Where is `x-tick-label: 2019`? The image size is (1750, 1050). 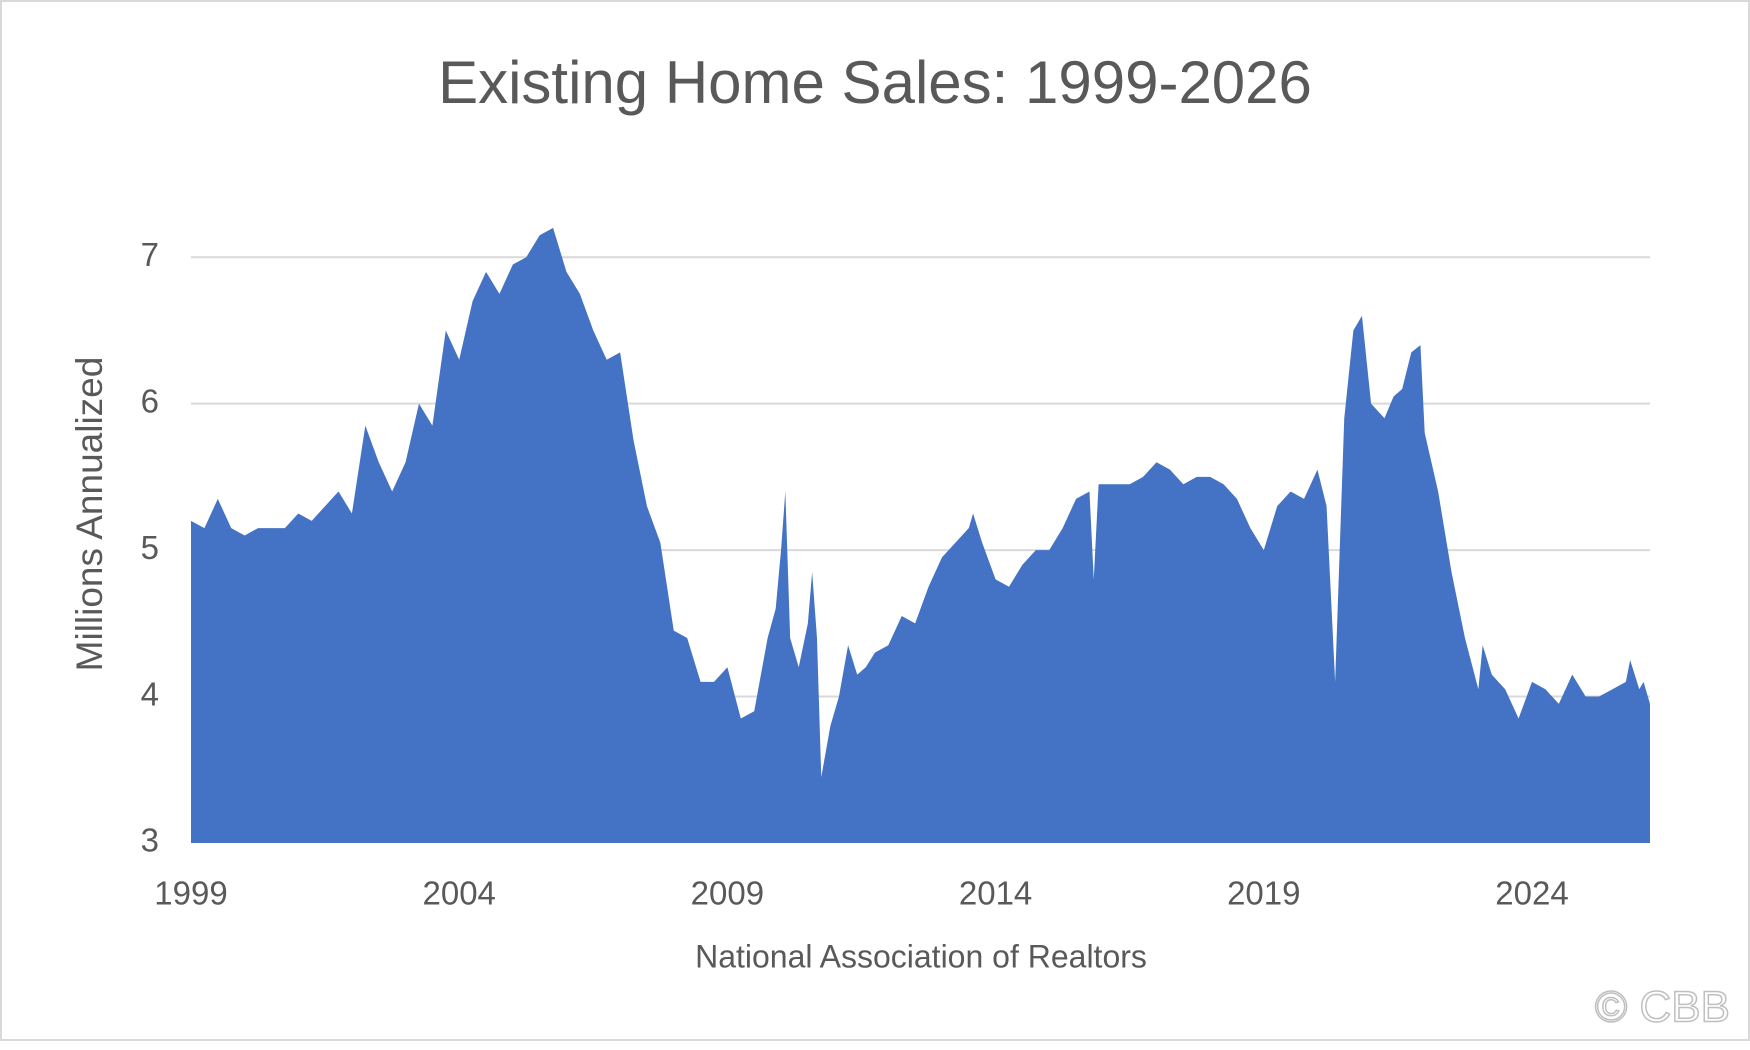 x-tick-label: 2019 is located at coordinates (1263, 893).